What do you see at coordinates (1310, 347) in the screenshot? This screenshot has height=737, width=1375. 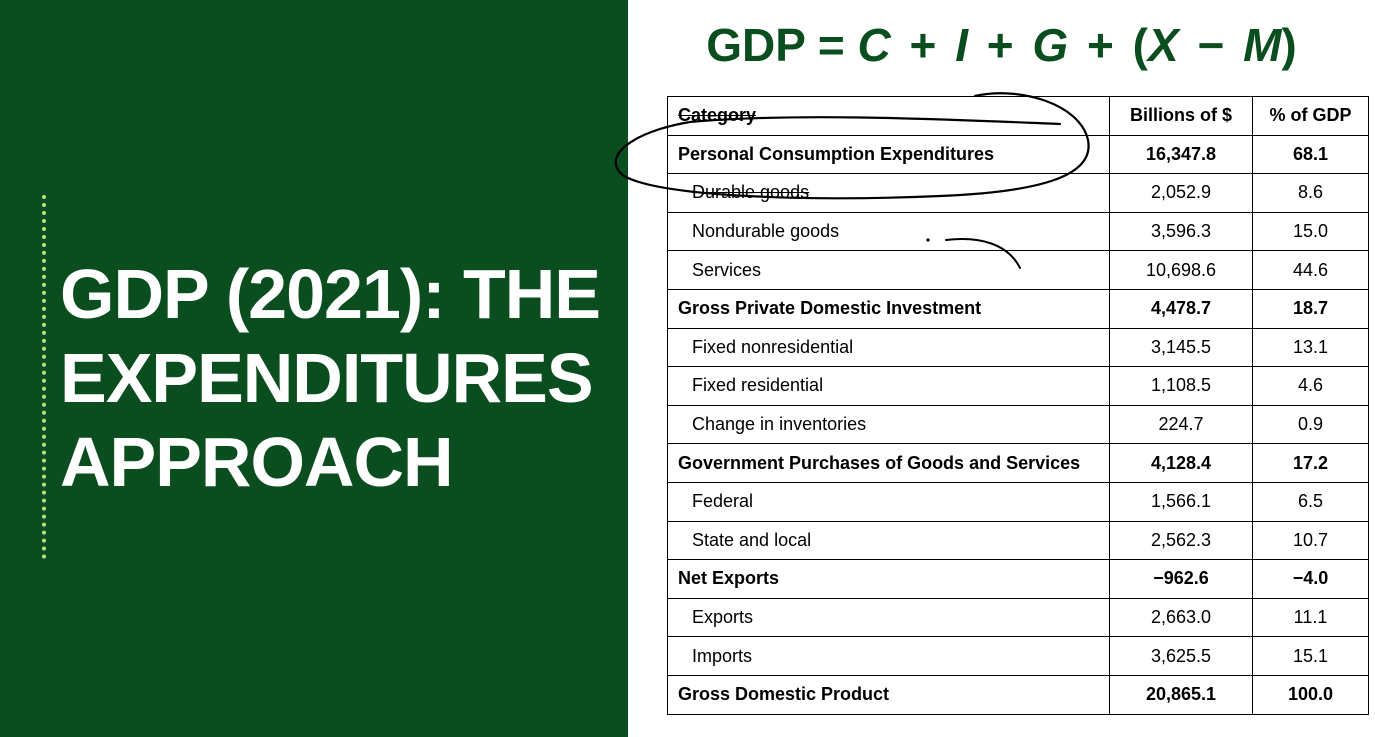 I see `row-pct: 13.1` at bounding box center [1310, 347].